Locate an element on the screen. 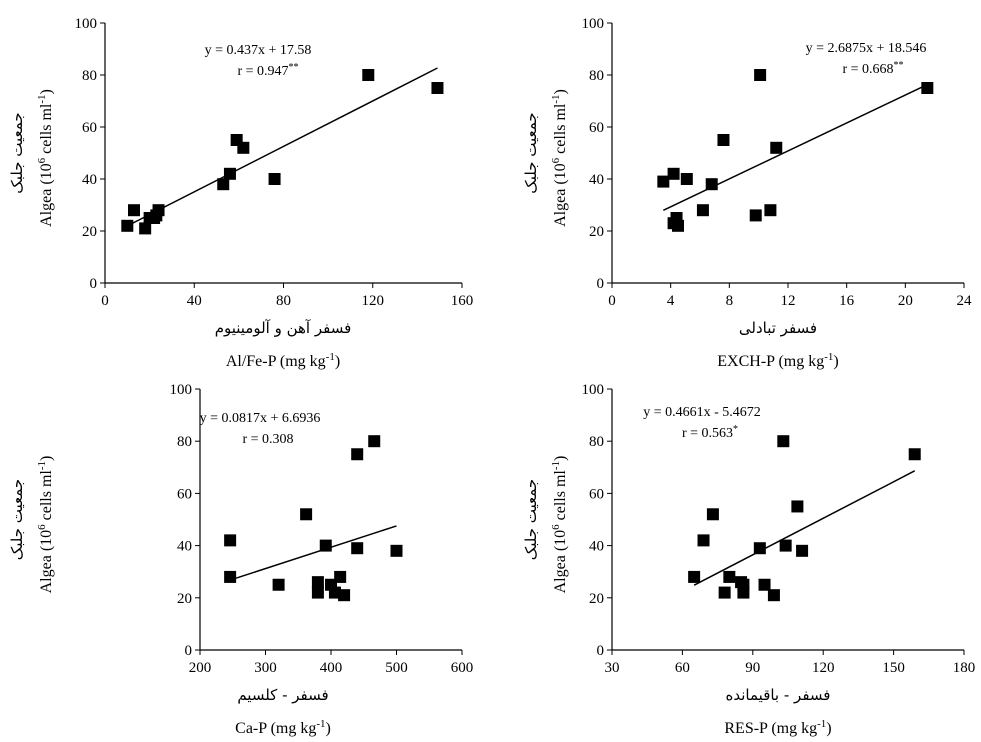  correlation-coefficient: r = 0.668** is located at coordinates (872, 69).